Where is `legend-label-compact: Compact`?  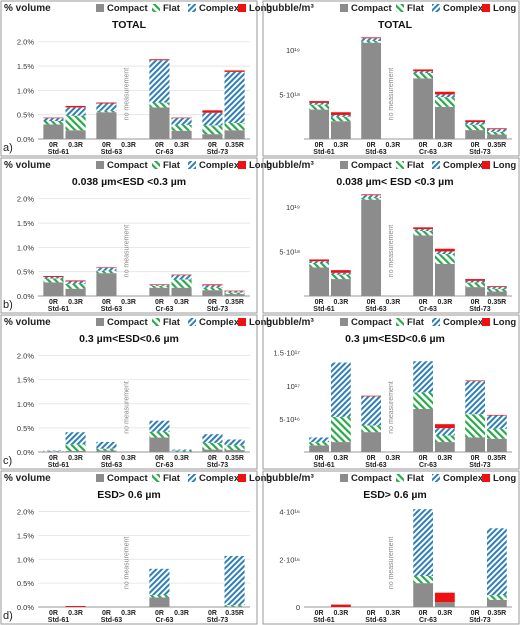 legend-label-compact: Compact is located at coordinates (371, 478).